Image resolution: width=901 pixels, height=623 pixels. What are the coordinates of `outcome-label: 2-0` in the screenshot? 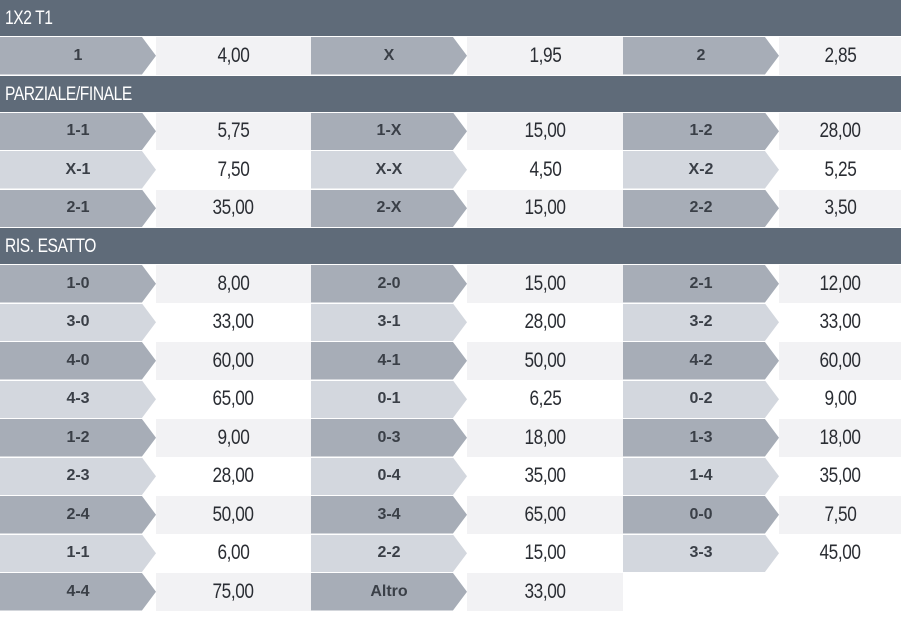 It's located at (389, 284).